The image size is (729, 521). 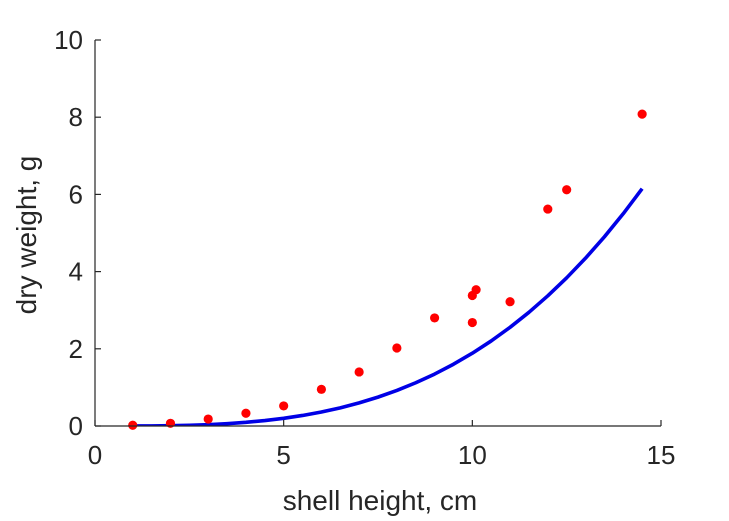 I want to click on y-axis-label: dry weight, g, so click(x=26, y=235).